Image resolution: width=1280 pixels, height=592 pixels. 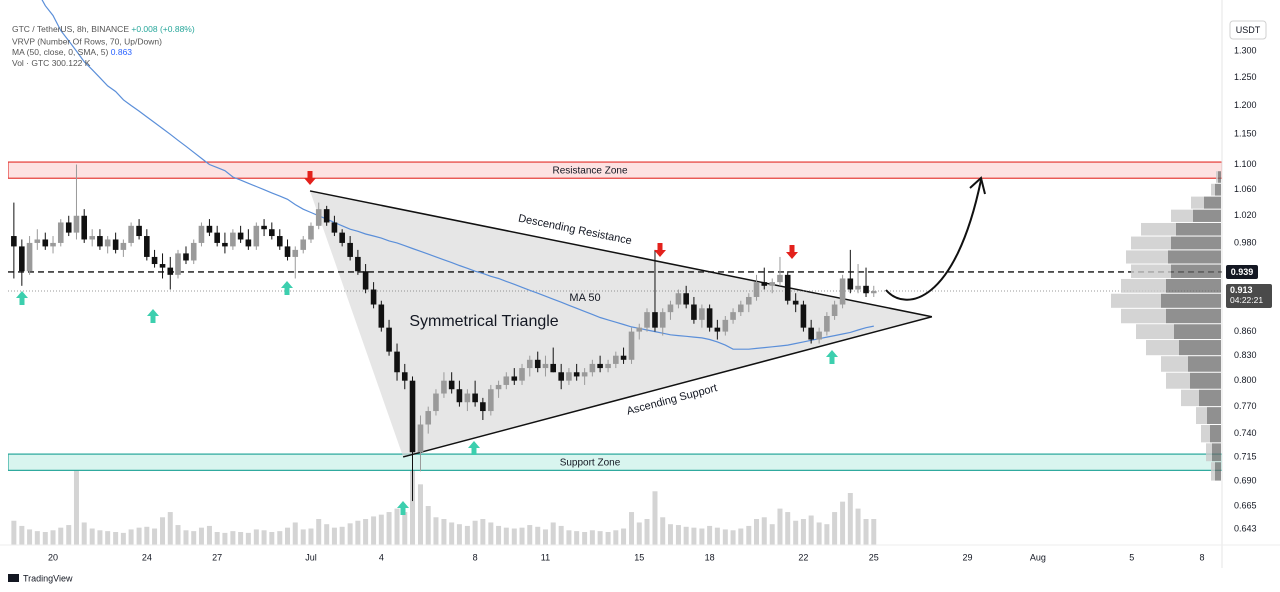 I want to click on x-tick-label: 24, so click(x=147, y=557).